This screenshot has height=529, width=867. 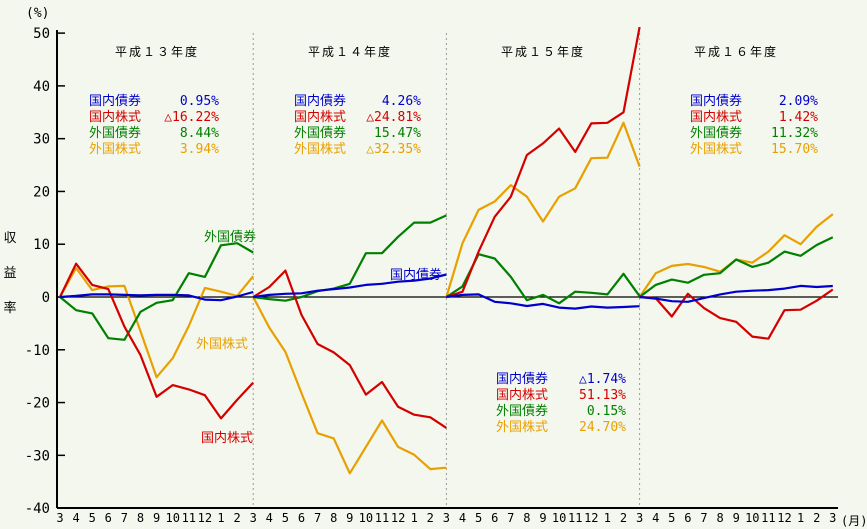 I want to click on legend-row-domestic_bond: 国内債券 2.09%, so click(x=754, y=102).